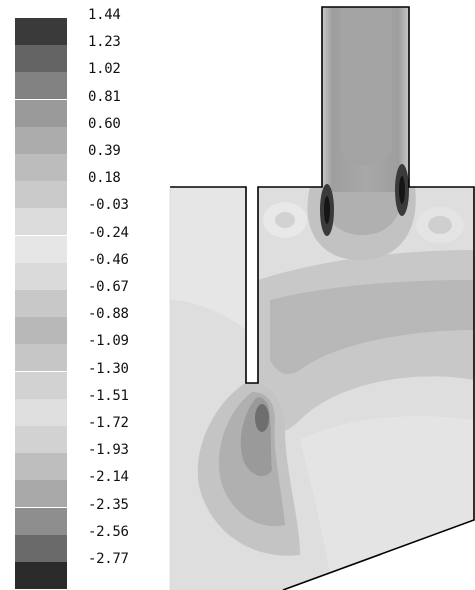 This screenshot has height=590, width=475. Describe the element at coordinates (104, 96) in the screenshot. I see `legend-label: 0.81` at that location.